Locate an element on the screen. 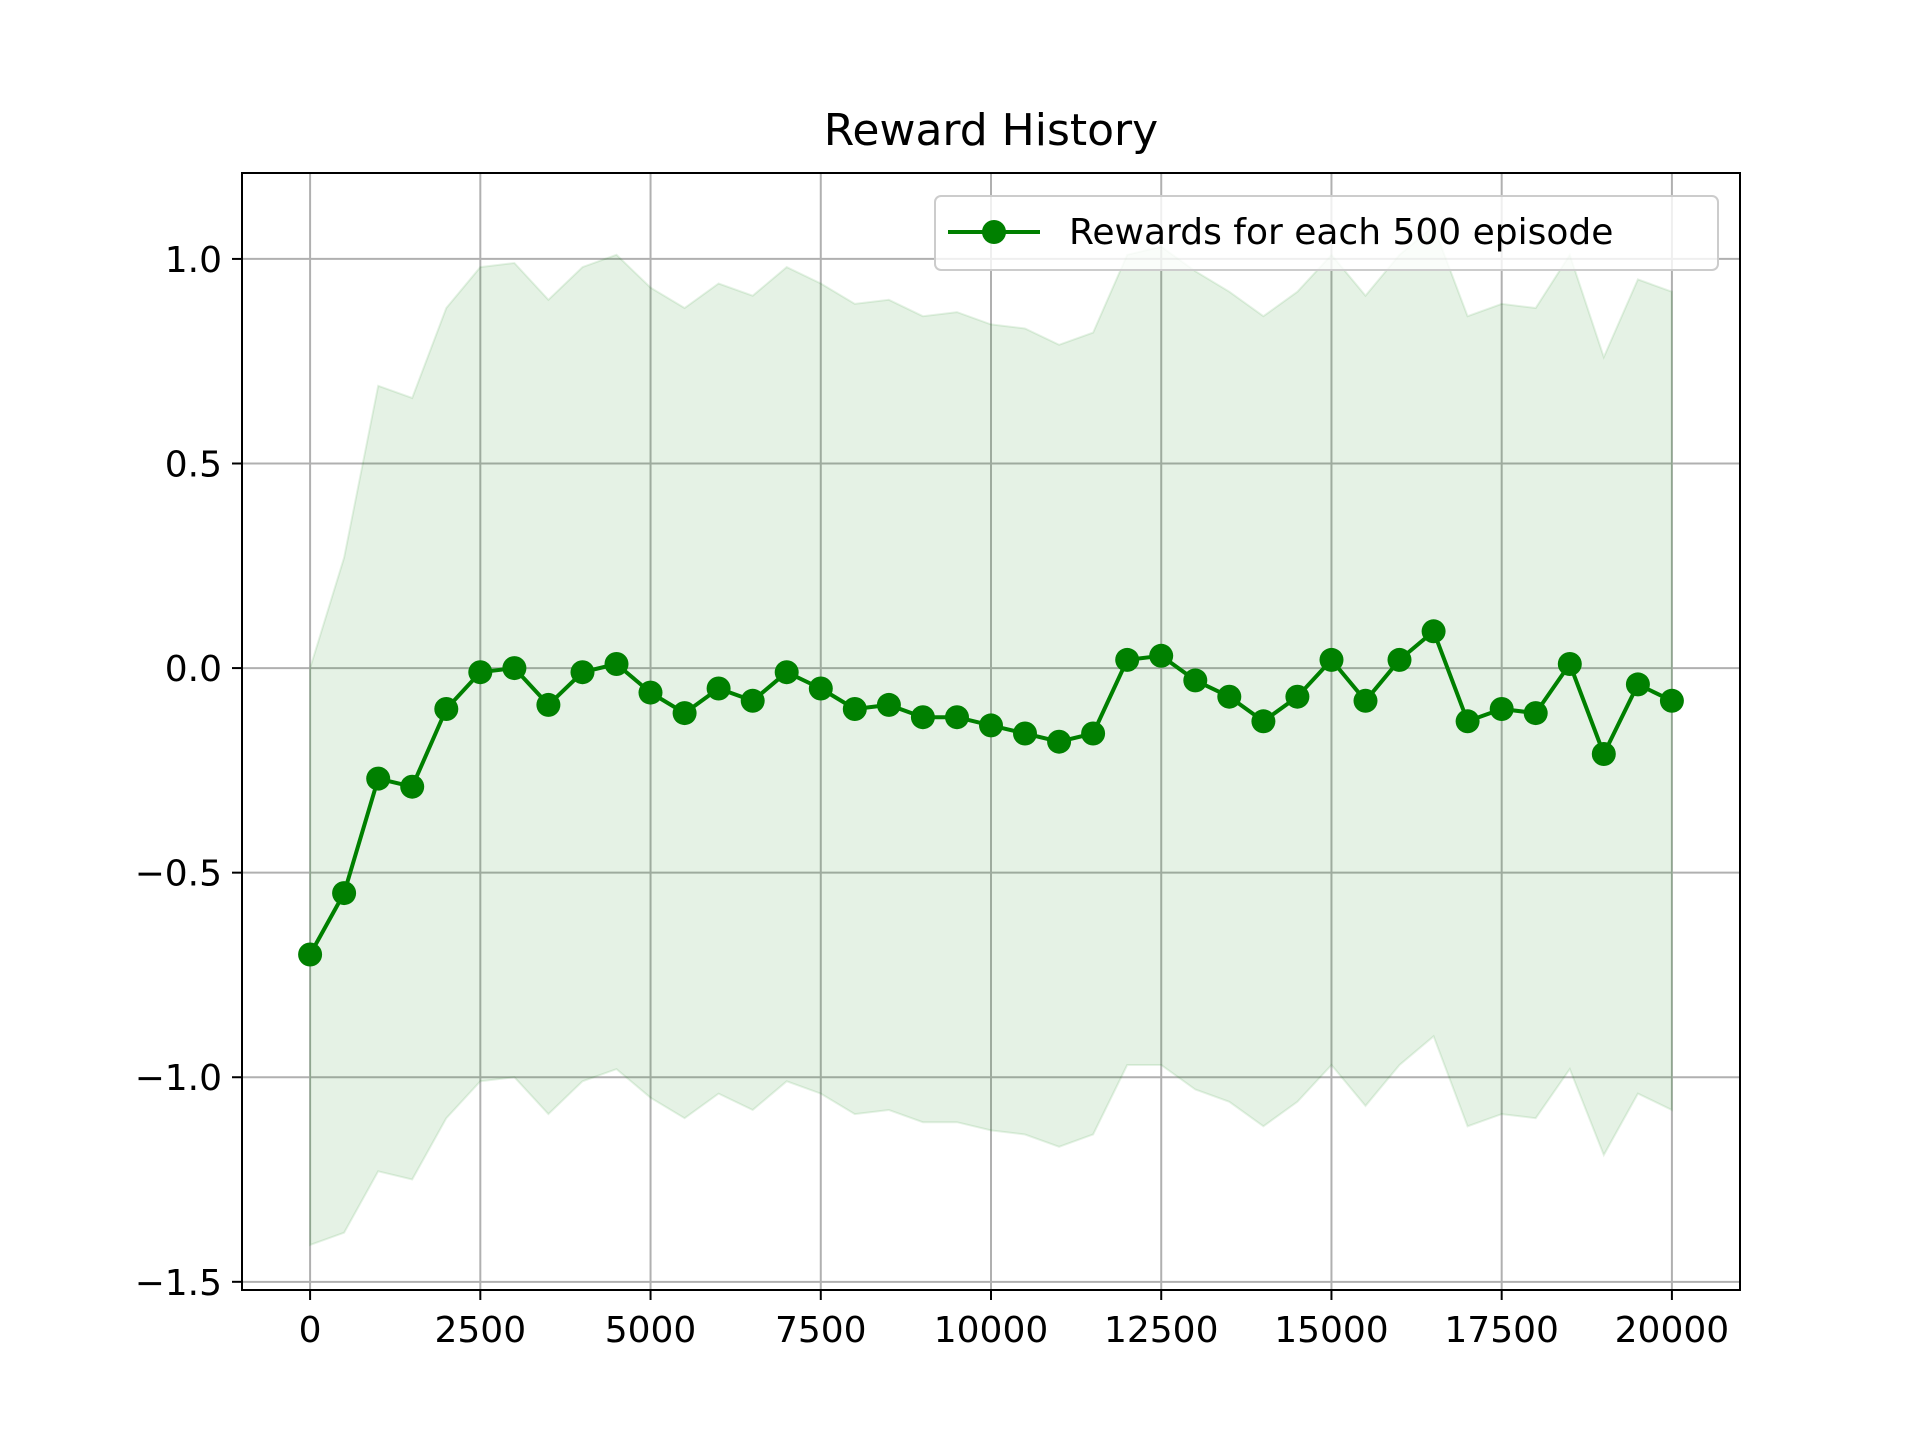 Image resolution: width=1920 pixels, height=1444 pixels. x-tick-label: 5000 is located at coordinates (651, 1330).